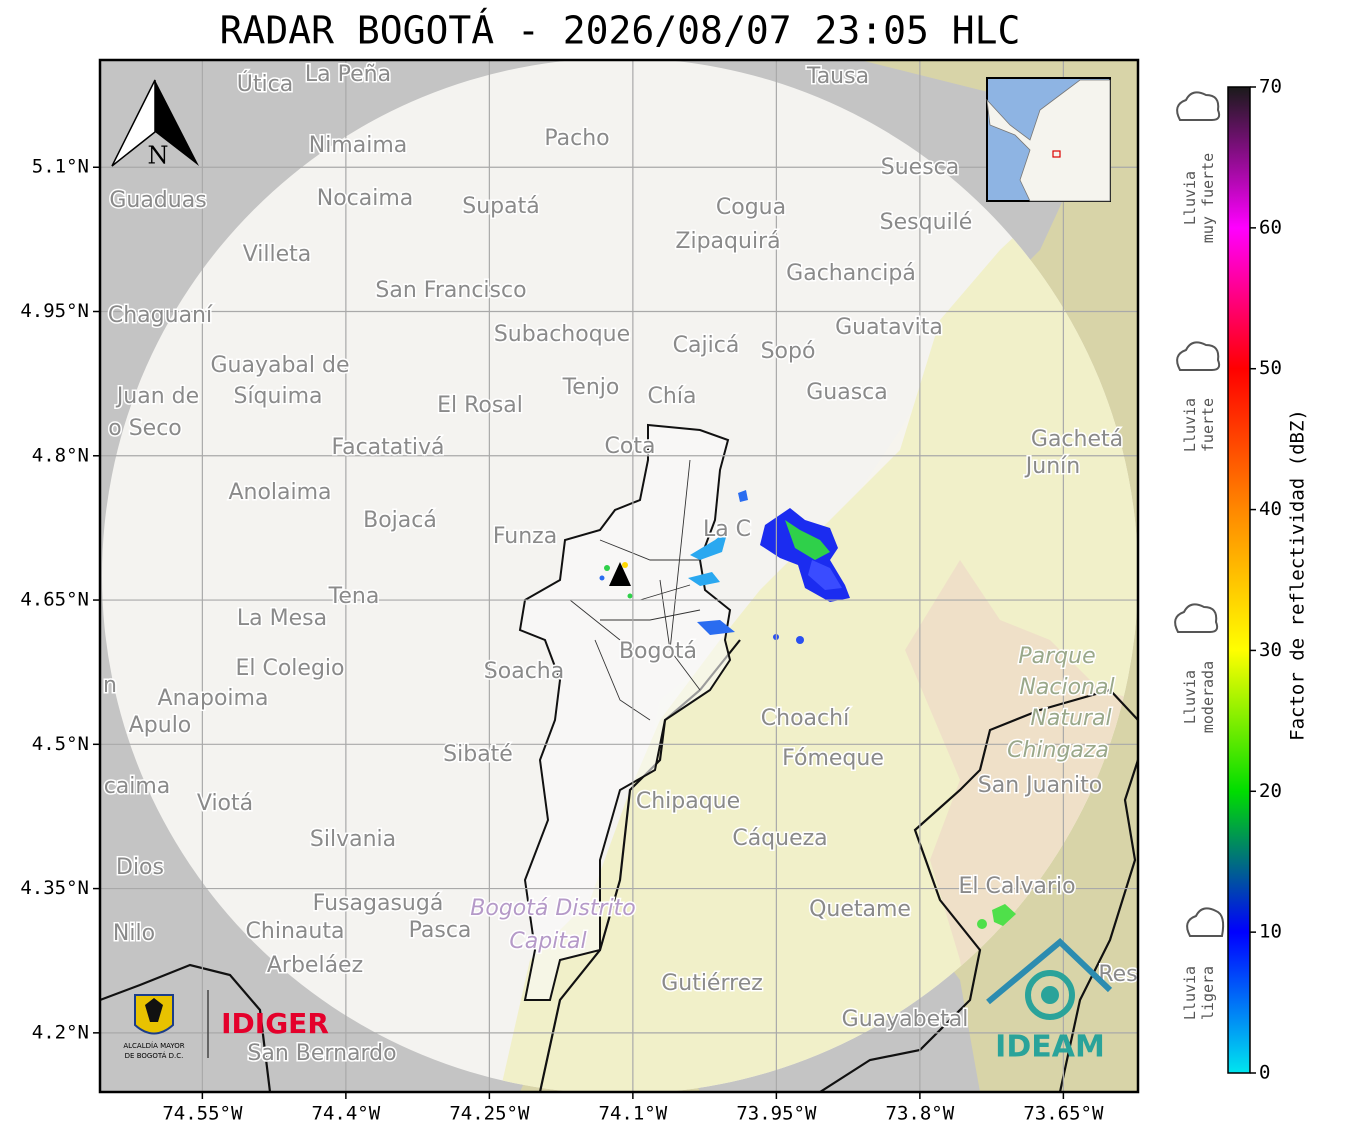 The height and width of the screenshot is (1139, 1349). Describe the element at coordinates (1270, 509) in the screenshot. I see `colorbar-tick-label: 40` at that location.